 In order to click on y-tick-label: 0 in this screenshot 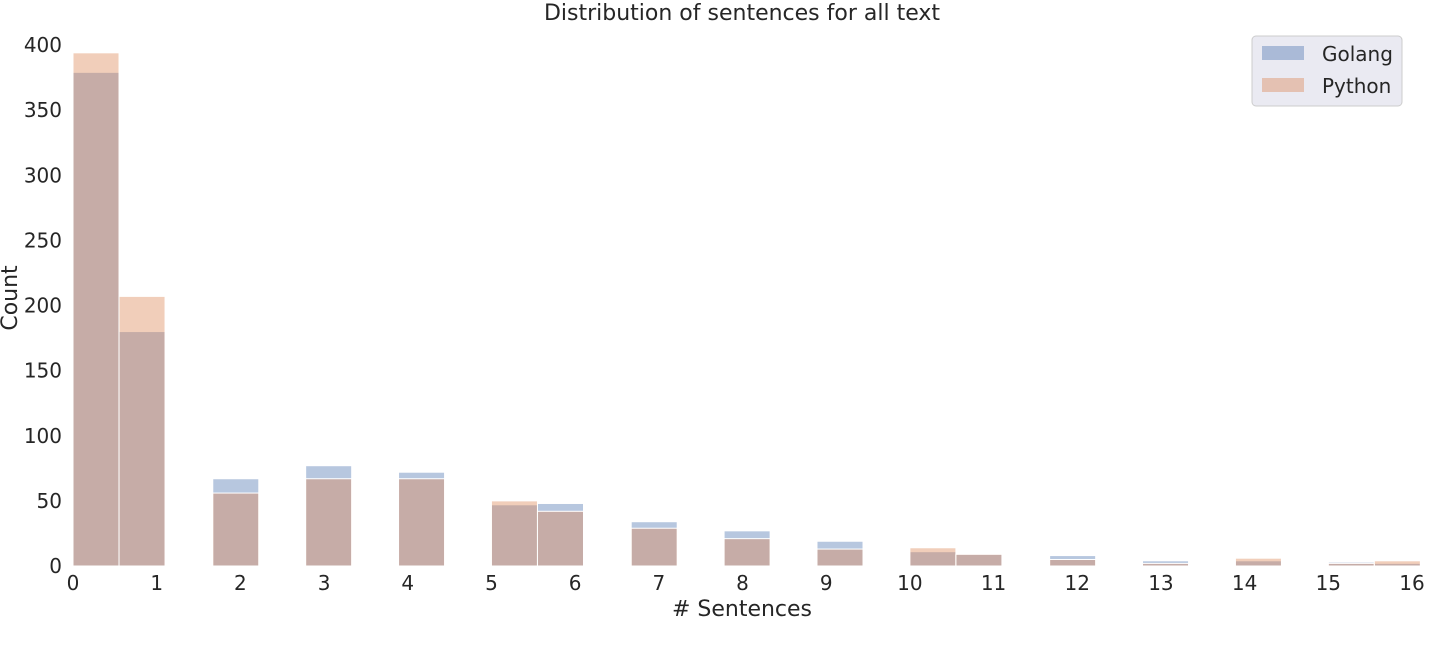, I will do `click(55, 566)`.